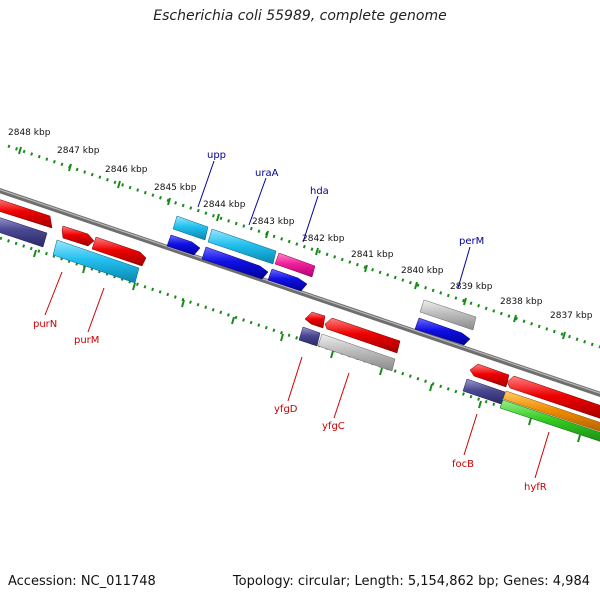  I want to click on gene-label-purN: purN, so click(45, 324).